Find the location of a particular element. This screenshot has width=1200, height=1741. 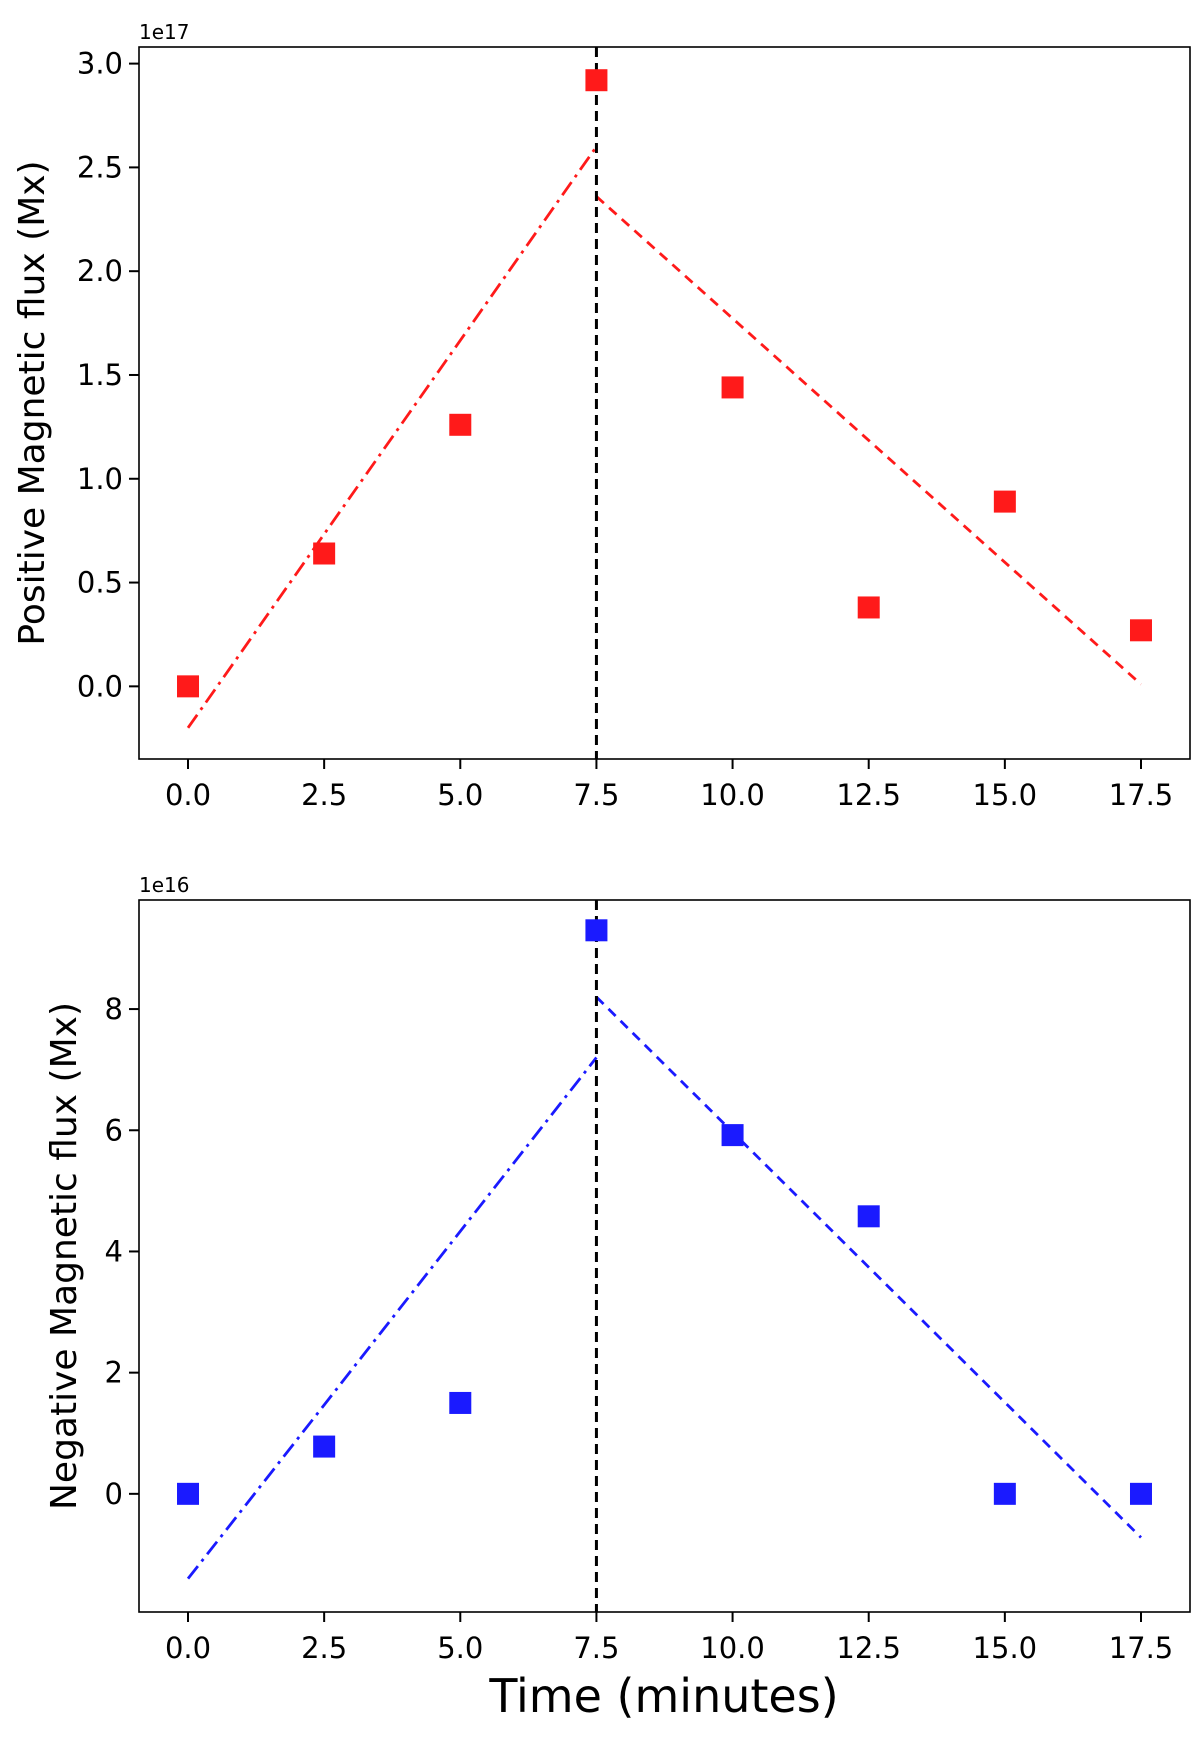

y-offset-label: 1e16 is located at coordinates (164, 885).